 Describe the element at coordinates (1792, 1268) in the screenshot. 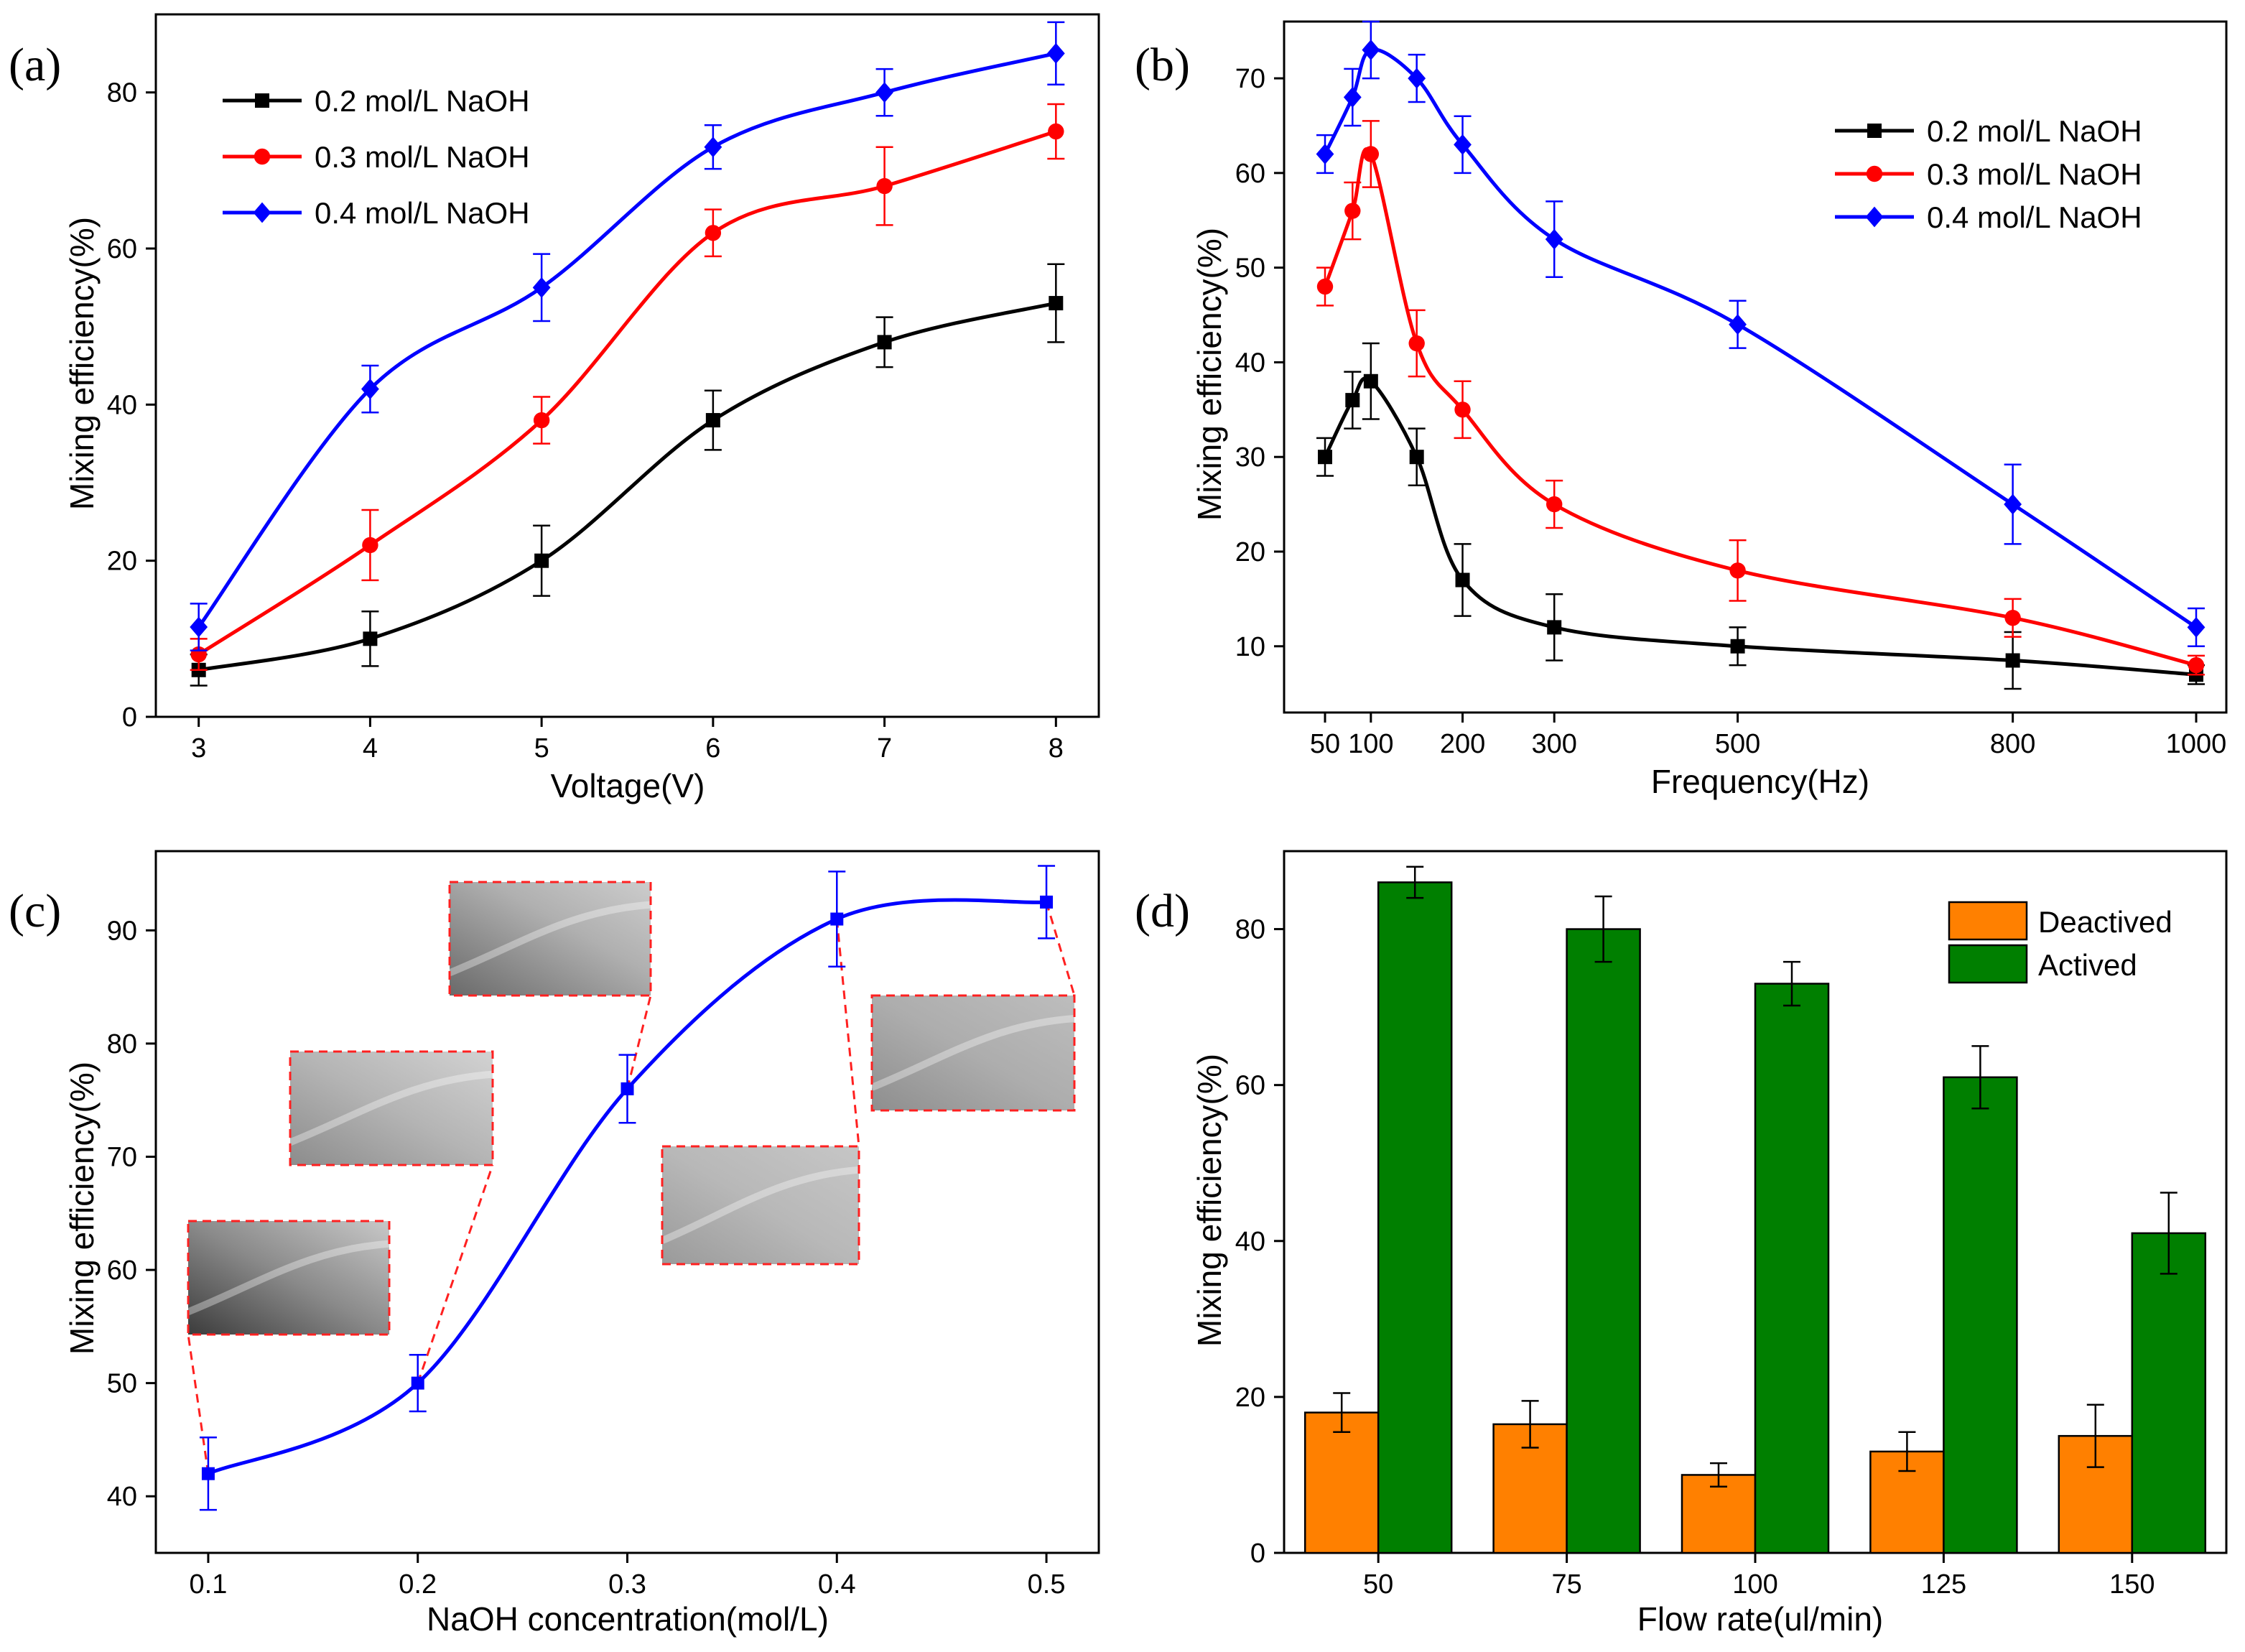

I see `panel-d-bar-actived` at that location.